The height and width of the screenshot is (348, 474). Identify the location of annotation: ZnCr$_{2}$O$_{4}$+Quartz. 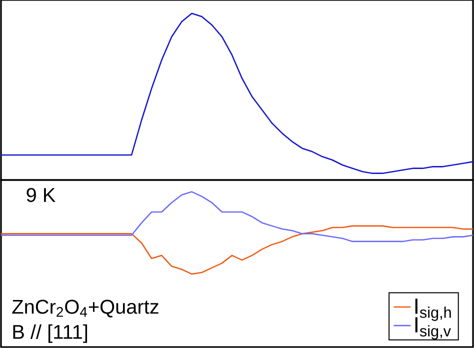
(85, 309).